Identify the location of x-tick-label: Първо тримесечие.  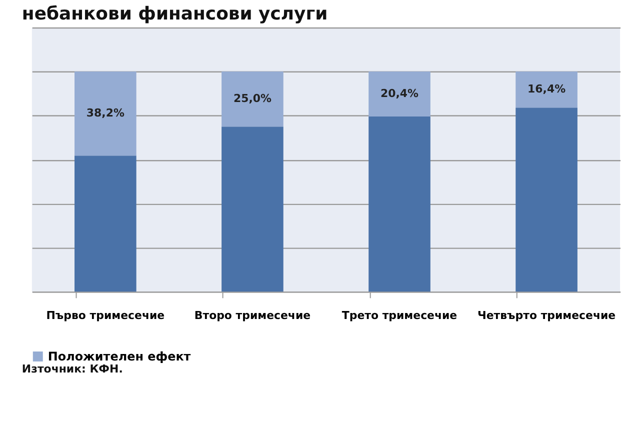
(105, 315).